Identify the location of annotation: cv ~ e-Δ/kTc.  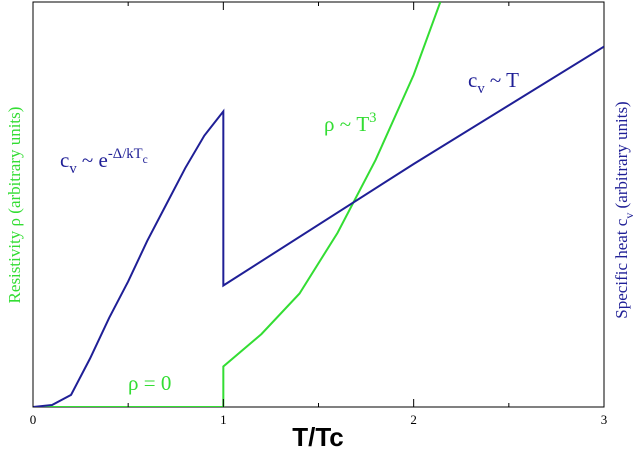
(104, 161).